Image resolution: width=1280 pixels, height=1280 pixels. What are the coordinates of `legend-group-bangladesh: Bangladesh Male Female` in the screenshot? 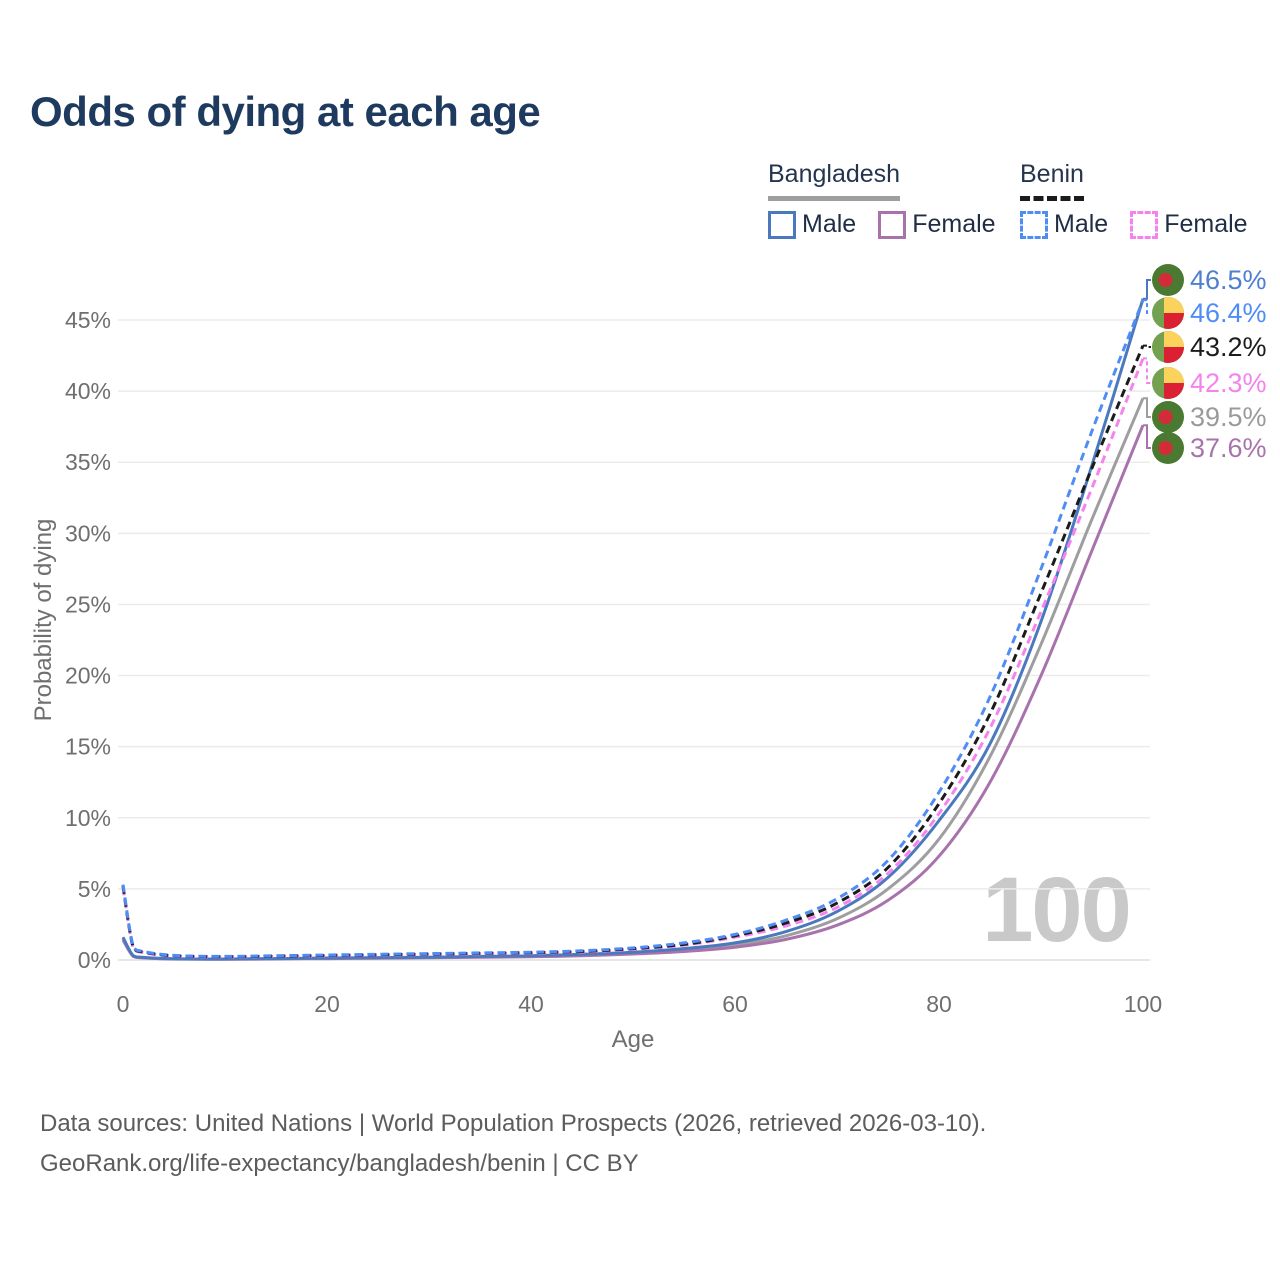 It's located at (882, 199).